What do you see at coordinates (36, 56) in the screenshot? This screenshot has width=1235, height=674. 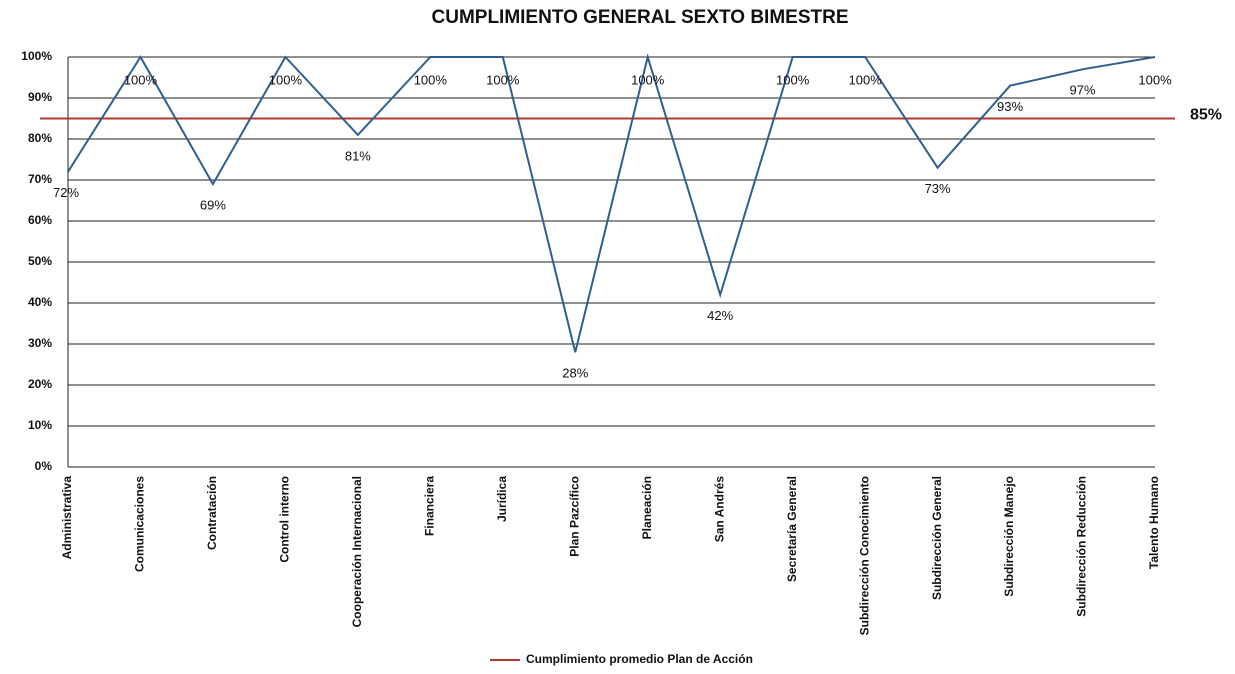 I see `y-tick-label: 100%` at bounding box center [36, 56].